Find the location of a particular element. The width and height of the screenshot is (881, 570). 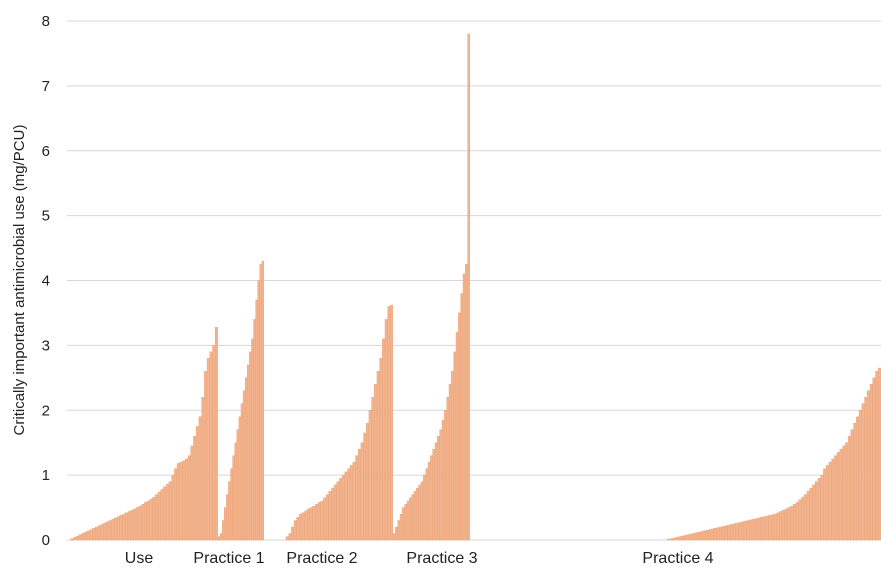

y-tick-label: 4 is located at coordinates (46, 281).